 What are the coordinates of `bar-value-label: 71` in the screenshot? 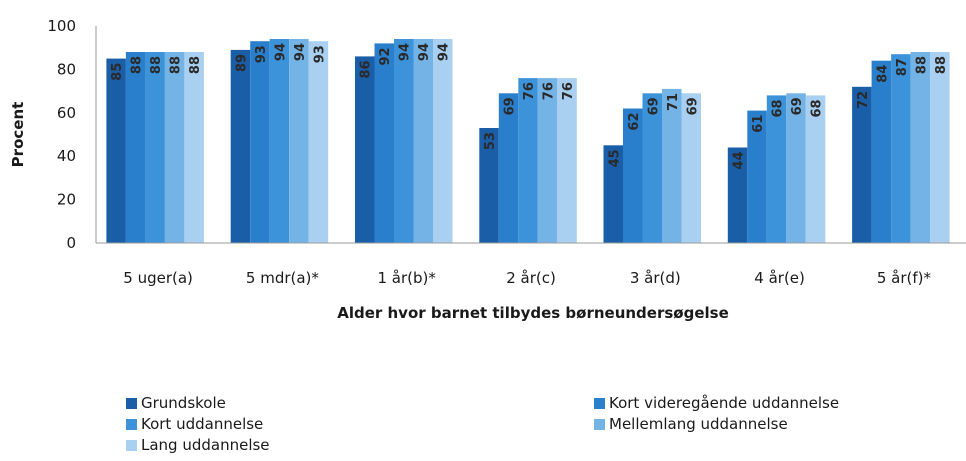 It's located at (673, 102).